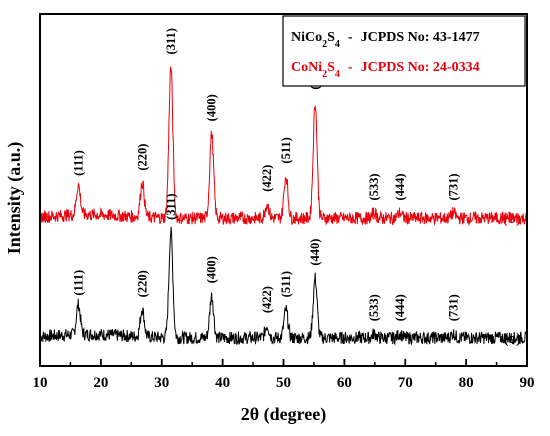 Image resolution: width=550 pixels, height=436 pixels. I want to click on series-tag: (a), so click(513, 339).